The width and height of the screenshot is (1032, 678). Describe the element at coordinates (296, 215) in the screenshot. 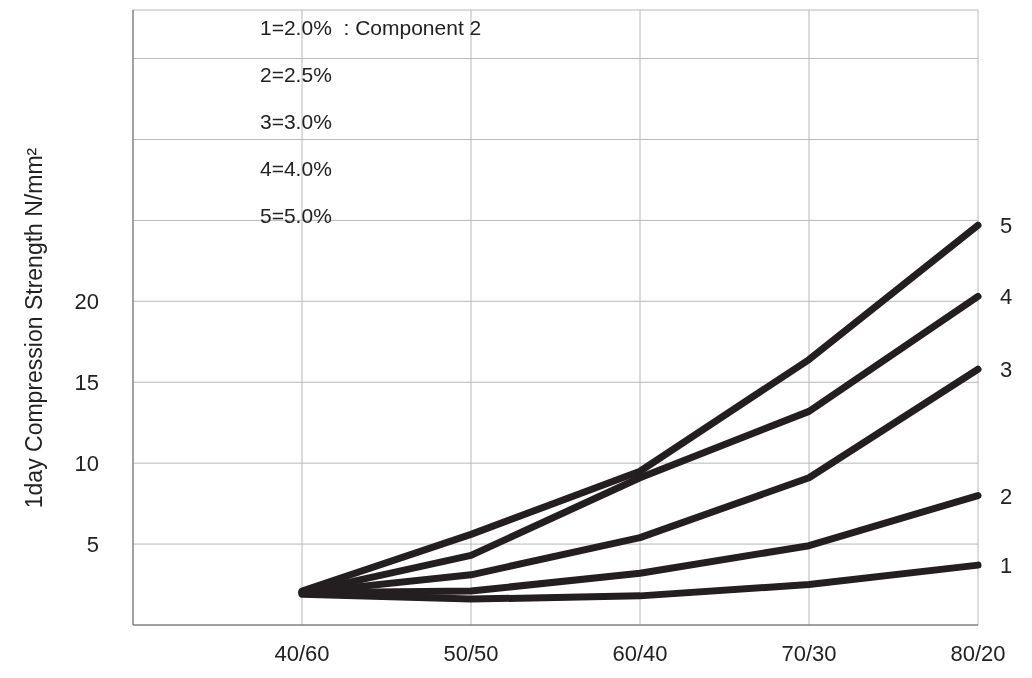

I see `annotation: 5=5.0%` at that location.